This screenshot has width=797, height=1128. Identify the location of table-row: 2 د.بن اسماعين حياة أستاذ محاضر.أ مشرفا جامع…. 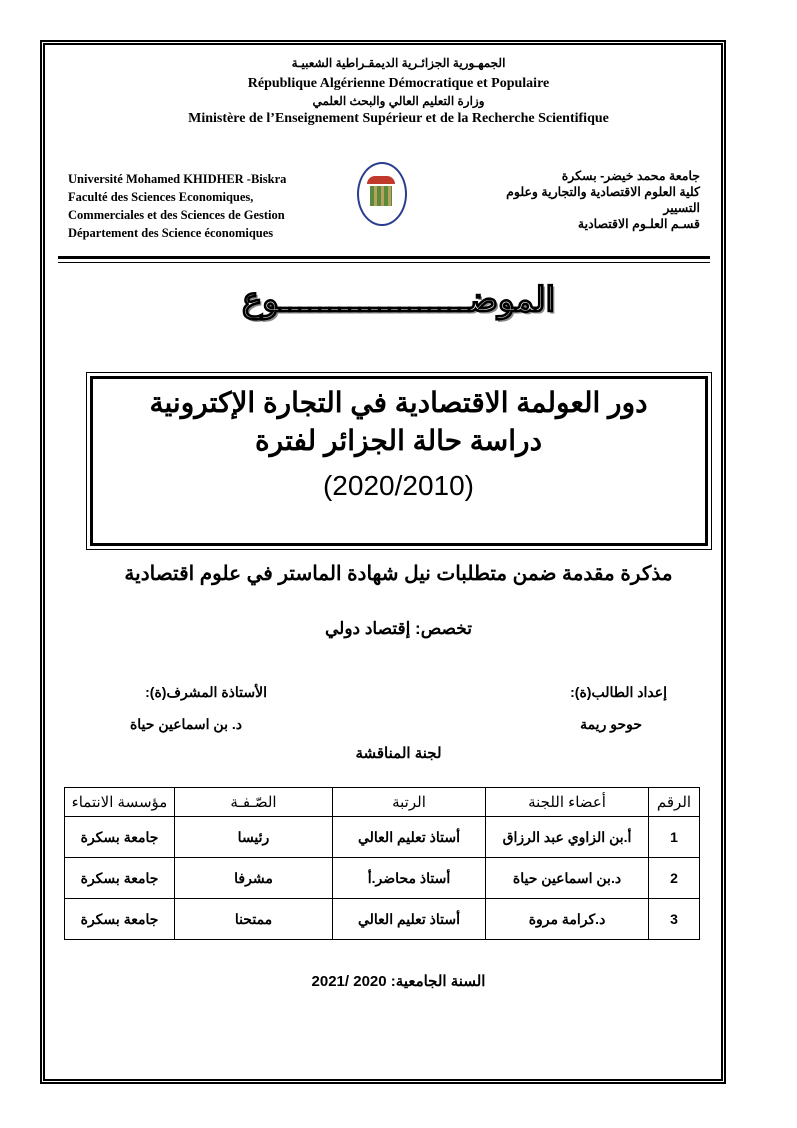
(382, 878).